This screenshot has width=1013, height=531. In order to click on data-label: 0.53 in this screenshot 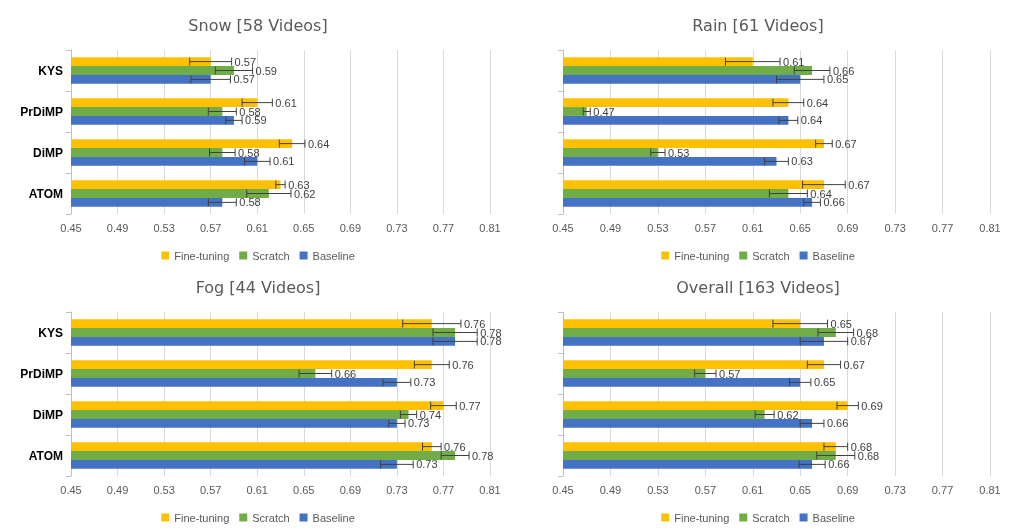, I will do `click(679, 152)`.